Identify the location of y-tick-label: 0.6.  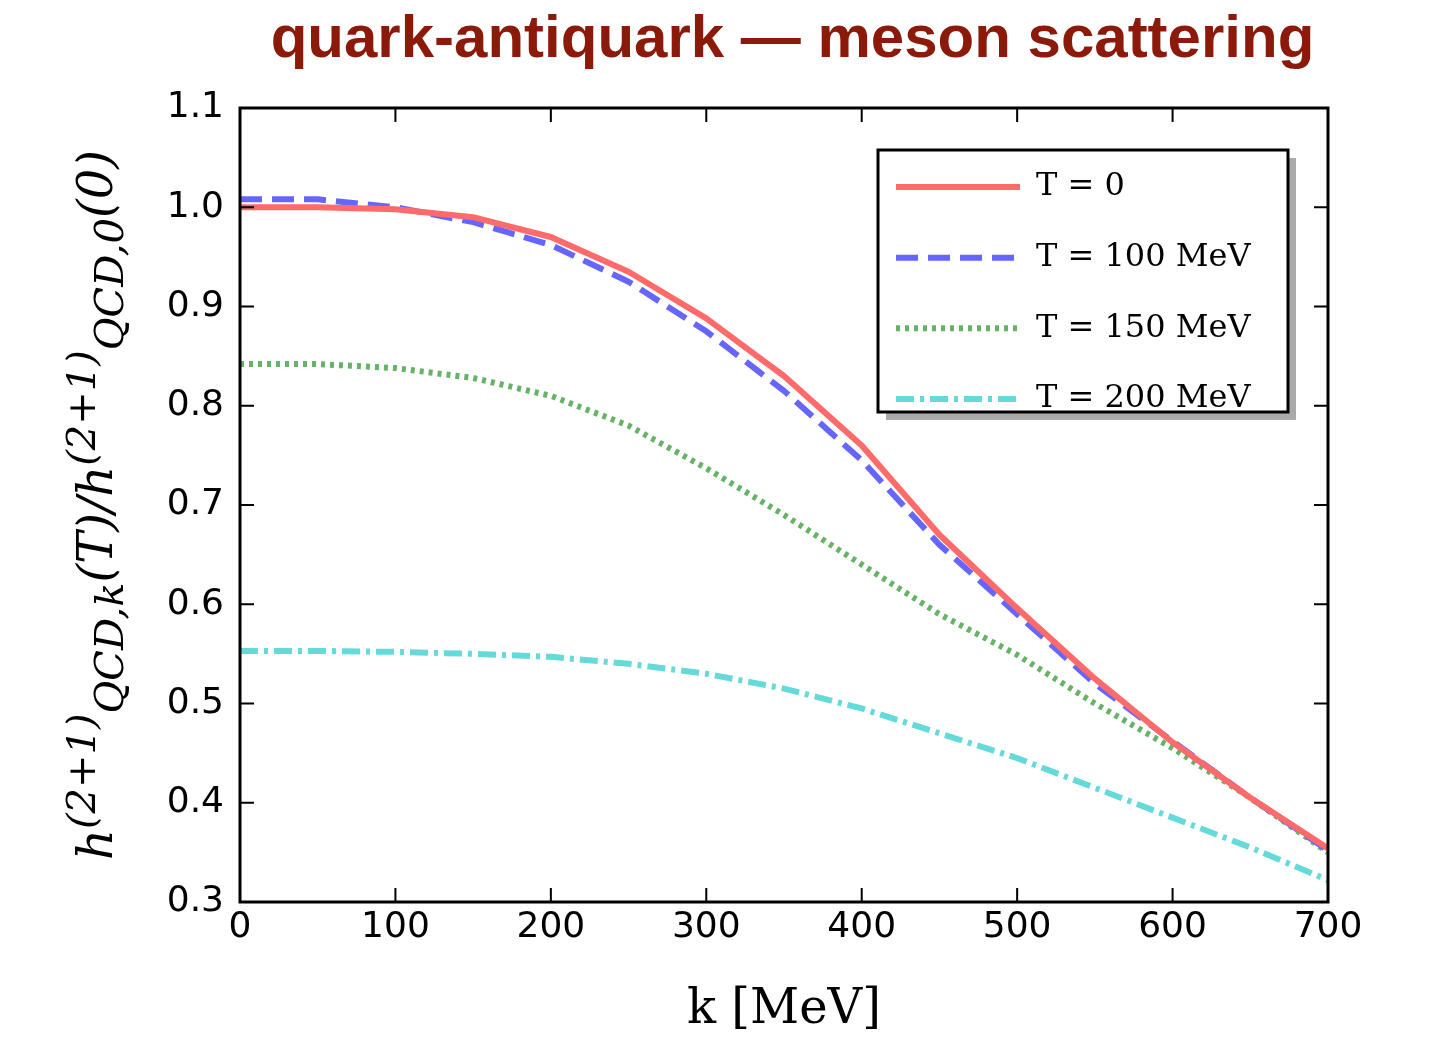
(195, 601).